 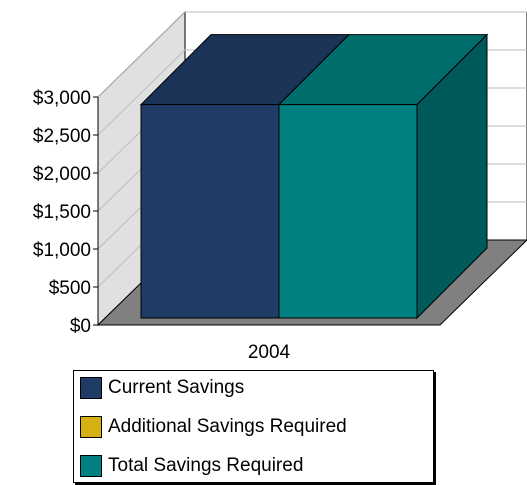 What do you see at coordinates (91, 427) in the screenshot?
I see `legend-swatch-additional-savings` at bounding box center [91, 427].